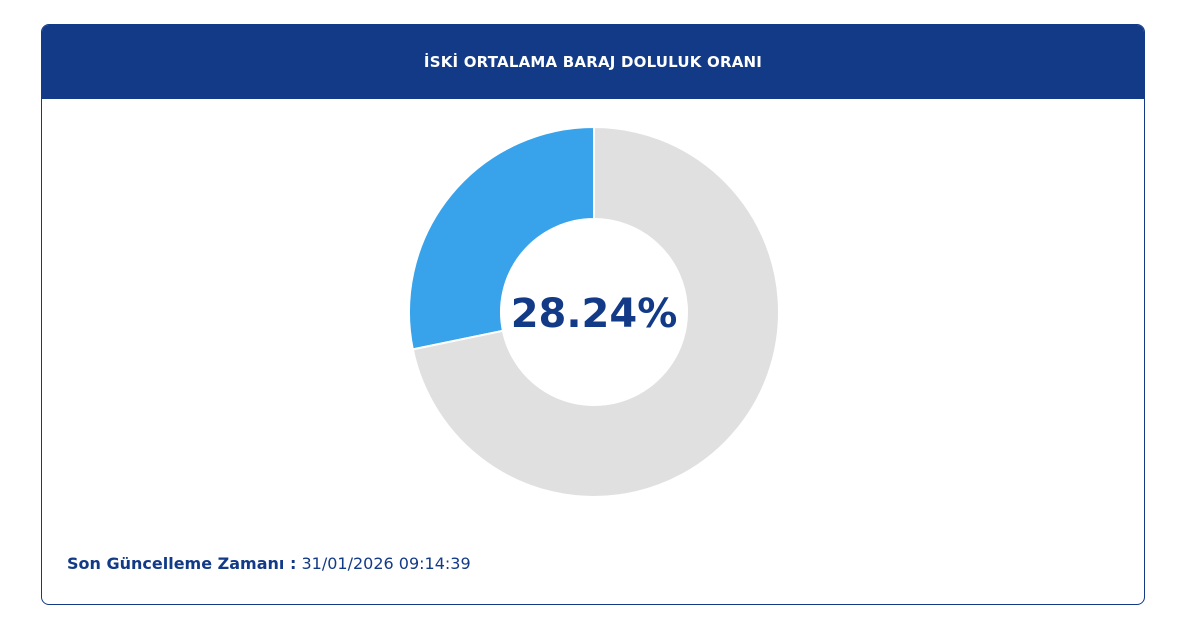  What do you see at coordinates (501, 238) in the screenshot?
I see `donut-segment` at bounding box center [501, 238].